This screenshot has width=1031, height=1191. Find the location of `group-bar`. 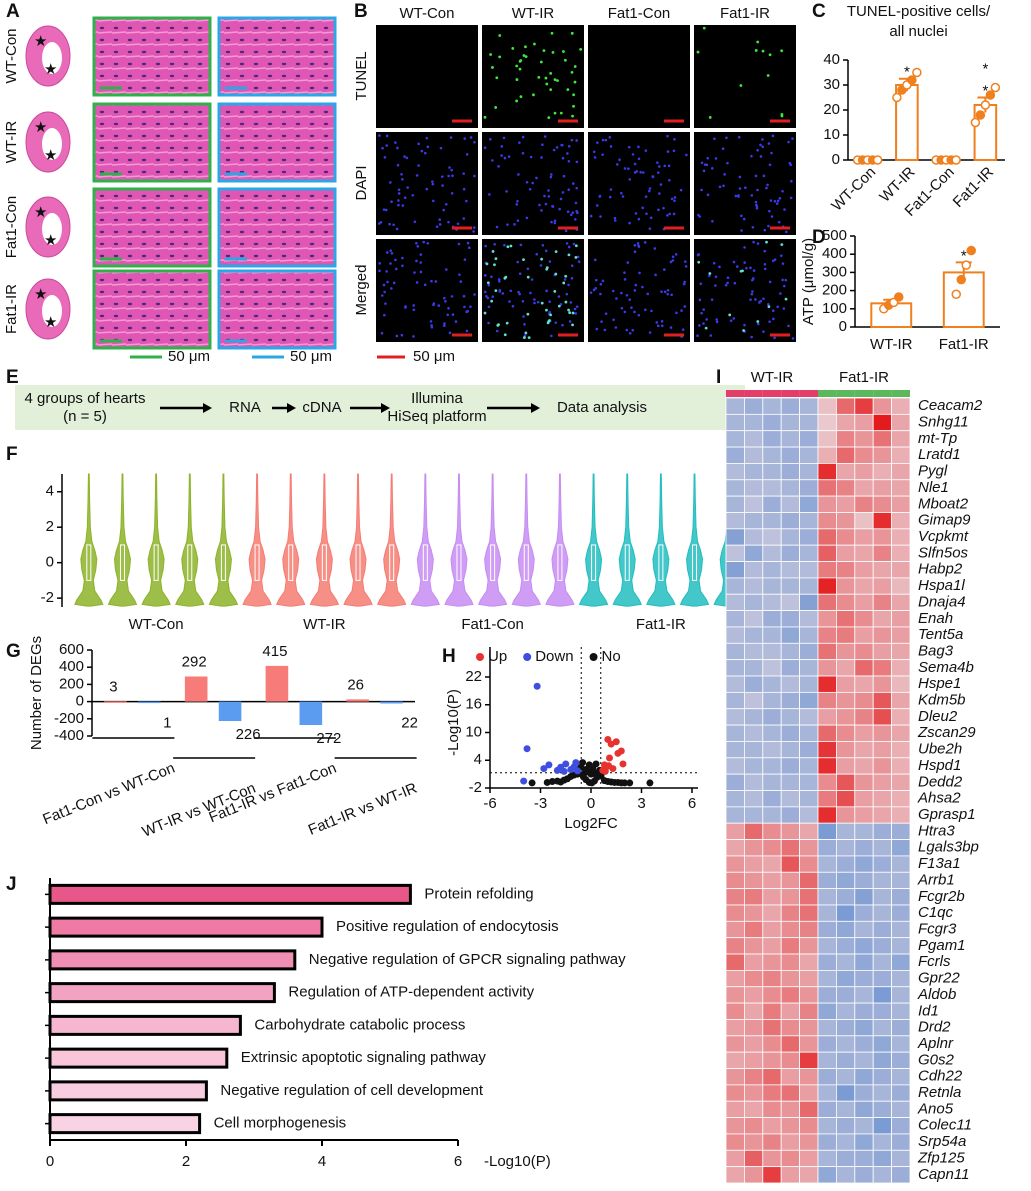

group-bar is located at coordinates (790, 393).